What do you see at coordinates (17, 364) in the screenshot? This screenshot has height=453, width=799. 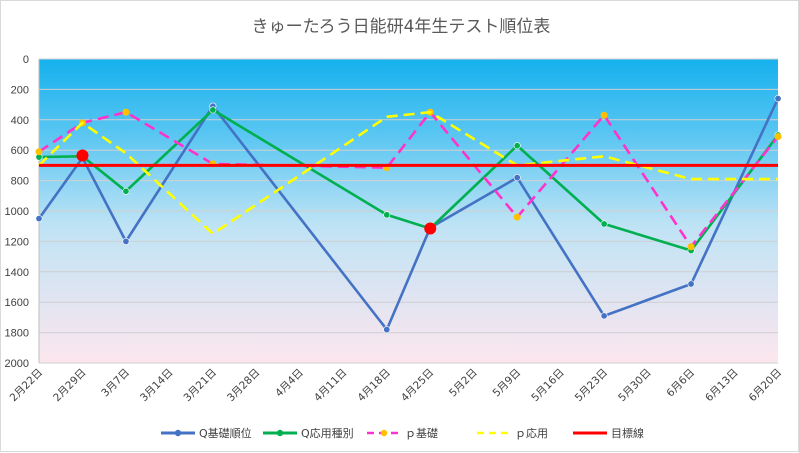 I see `y-tick-label: 2000` at bounding box center [17, 364].